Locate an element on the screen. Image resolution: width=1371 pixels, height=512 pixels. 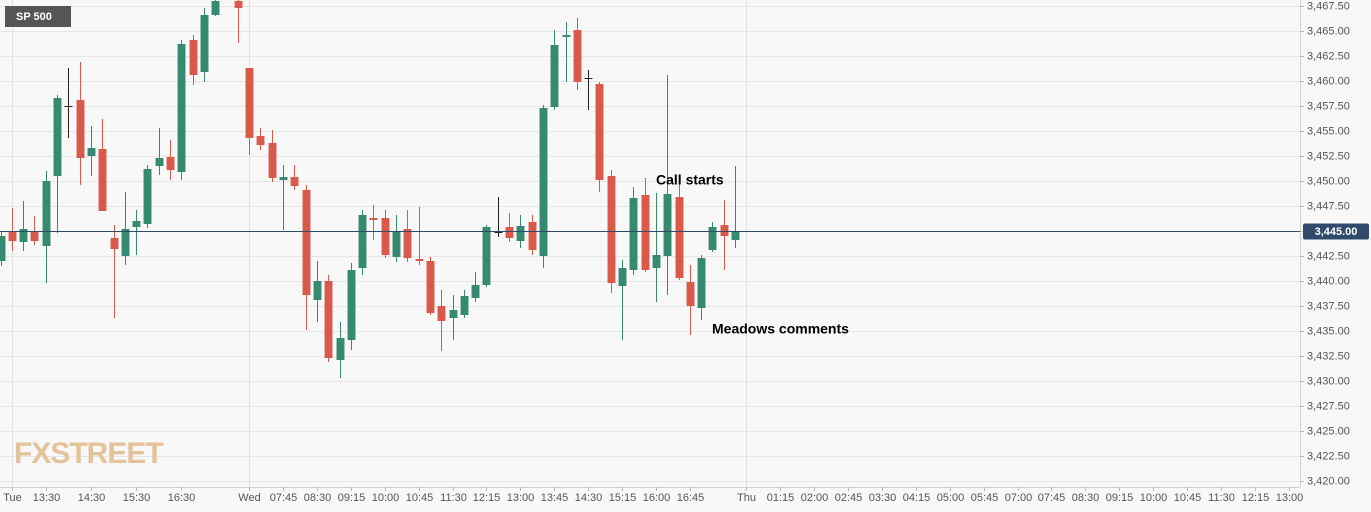
y-tick-label: 3,427.50 is located at coordinates (1328, 406).